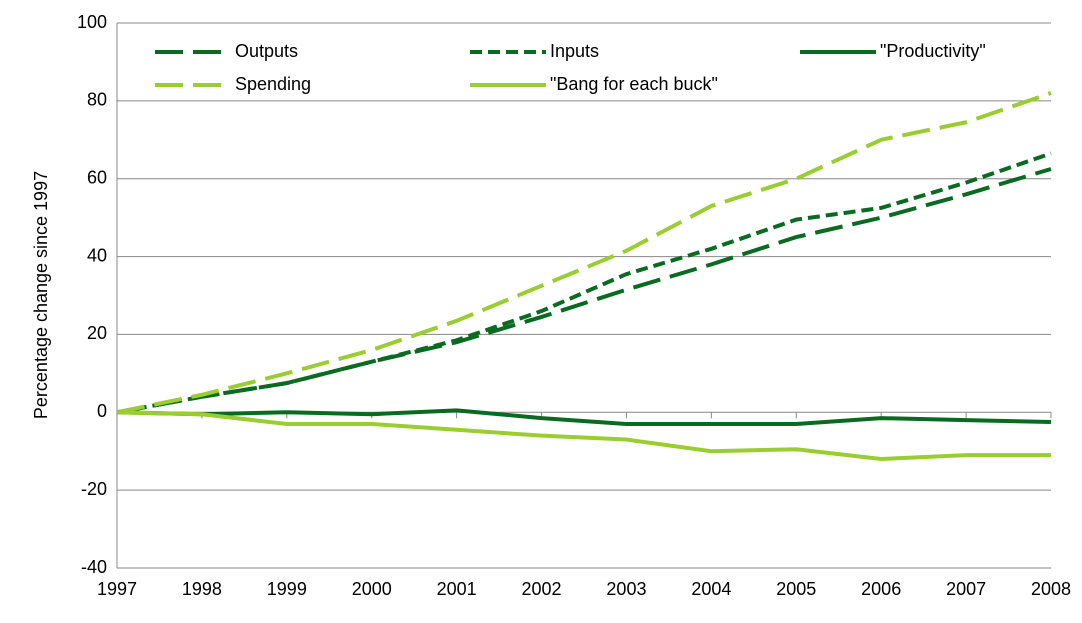  Describe the element at coordinates (41, 295) in the screenshot. I see `y-axis-label: Percentage change since 1997` at that location.